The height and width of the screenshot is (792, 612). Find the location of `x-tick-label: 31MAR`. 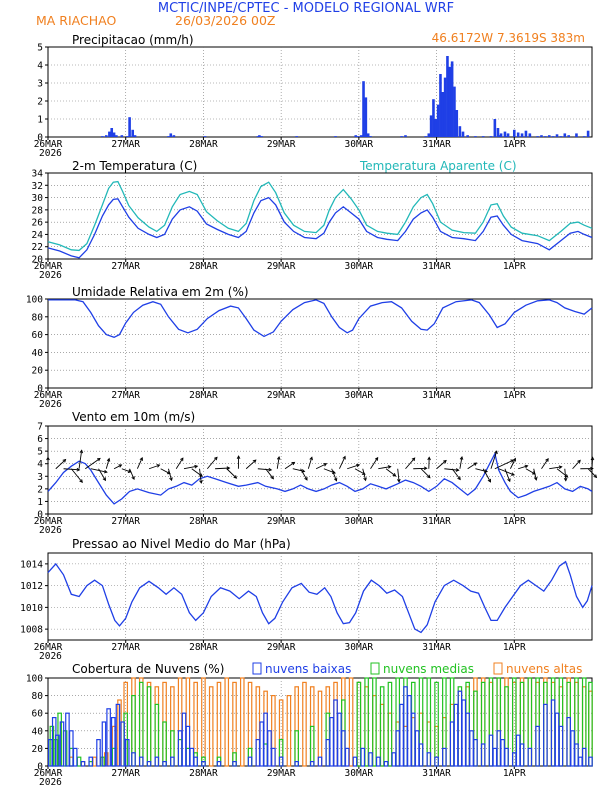

x-tick-label: 31MAR is located at coordinates (436, 647).